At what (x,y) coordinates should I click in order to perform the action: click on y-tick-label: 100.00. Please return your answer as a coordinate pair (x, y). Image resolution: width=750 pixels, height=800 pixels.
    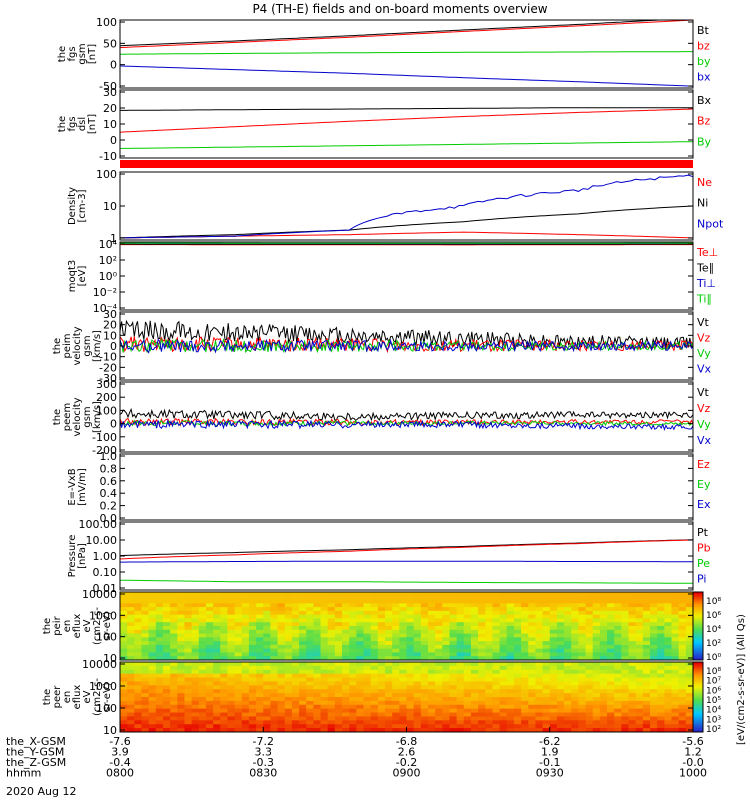
    Looking at the image, I should click on (98, 524).